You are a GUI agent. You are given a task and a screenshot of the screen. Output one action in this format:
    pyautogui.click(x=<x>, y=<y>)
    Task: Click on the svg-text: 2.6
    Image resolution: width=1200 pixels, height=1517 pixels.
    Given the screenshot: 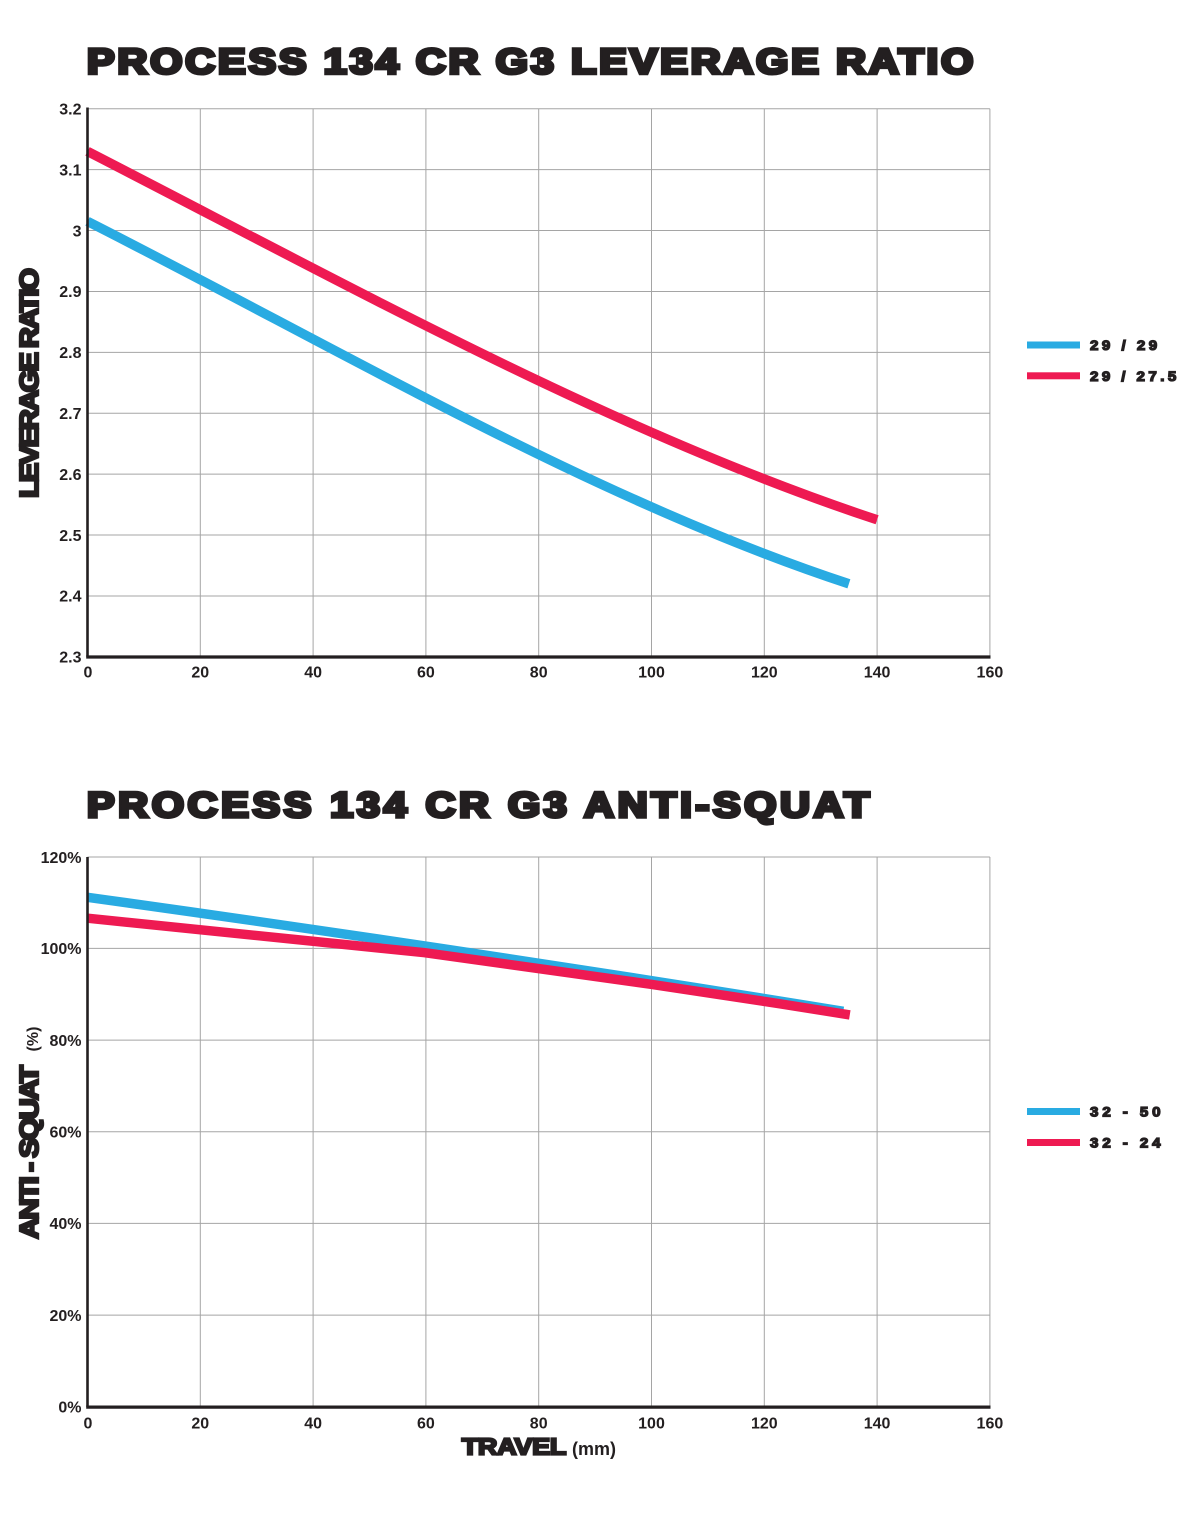 What is the action you would take?
    pyautogui.click(x=70, y=475)
    